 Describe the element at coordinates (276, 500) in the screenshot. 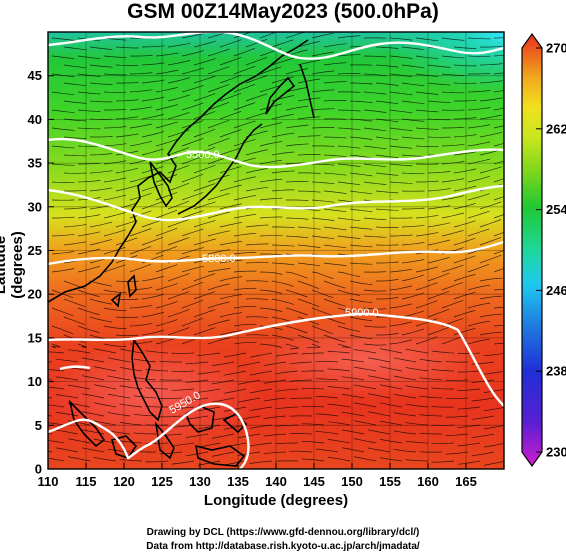

I see `x-axis-label: Longitude (degrees)` at that location.